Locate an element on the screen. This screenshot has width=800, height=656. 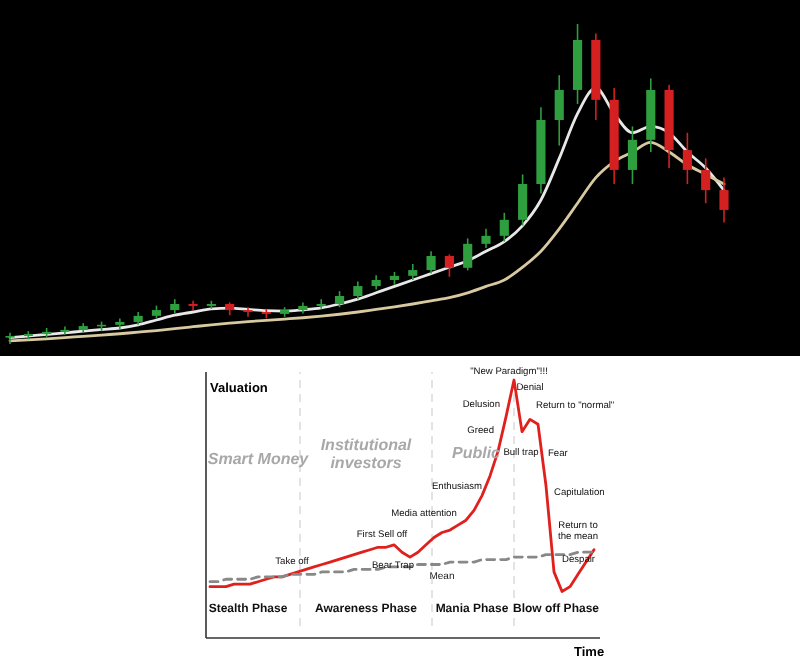
annotation: Smart Money is located at coordinates (258, 459).